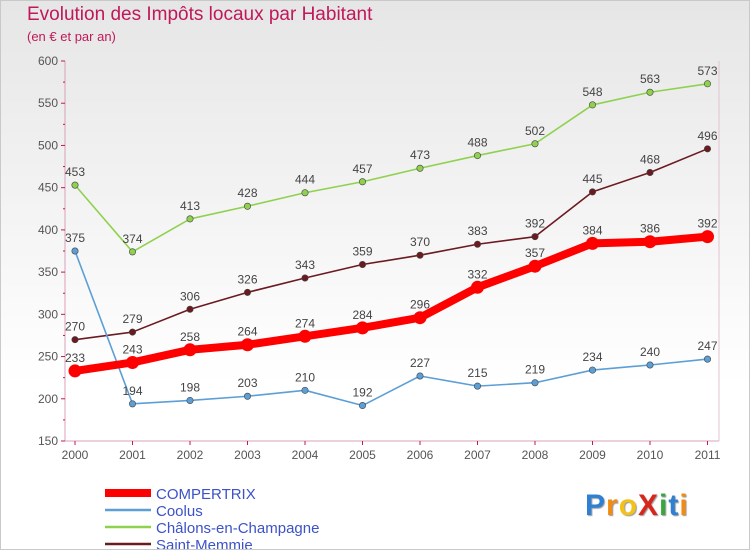  What do you see at coordinates (48, 145) in the screenshot?
I see `y-tick-label: 500` at bounding box center [48, 145].